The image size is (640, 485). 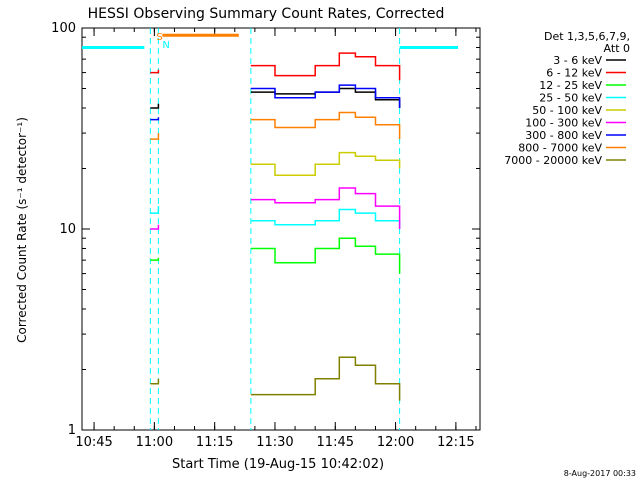 What do you see at coordinates (567, 110) in the screenshot?
I see `legend-entry-label: 50 - 100 keV` at bounding box center [567, 110].